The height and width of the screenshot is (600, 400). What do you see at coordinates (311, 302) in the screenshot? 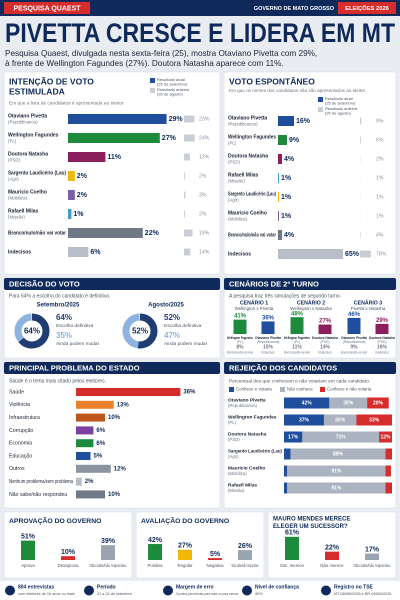
I see `label: CENÁRIO 2` at bounding box center [311, 302].